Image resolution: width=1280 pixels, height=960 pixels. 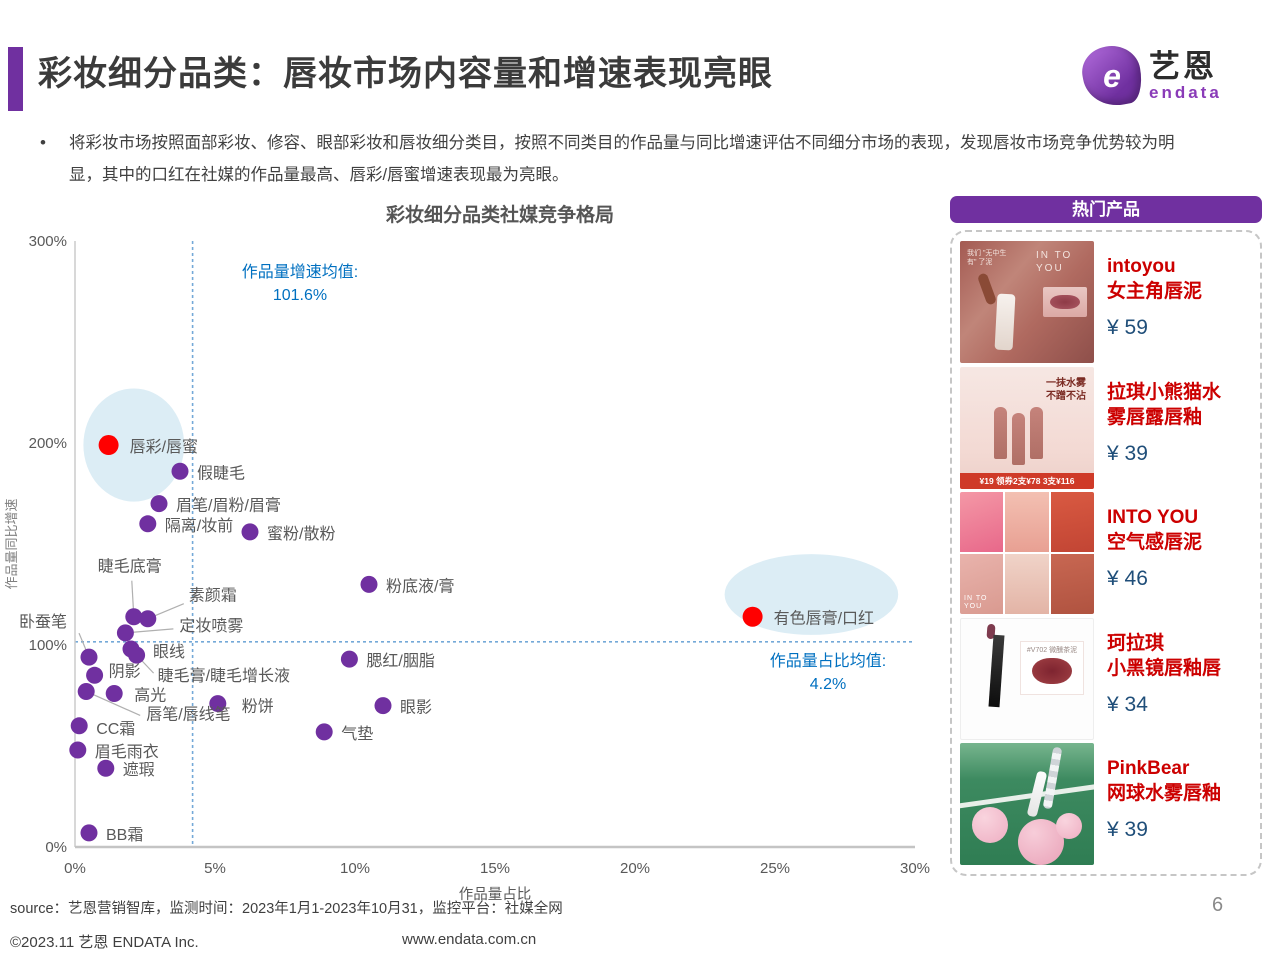 I want to click on brand-logo: e 艺恩 endata, so click(x=1150, y=76).